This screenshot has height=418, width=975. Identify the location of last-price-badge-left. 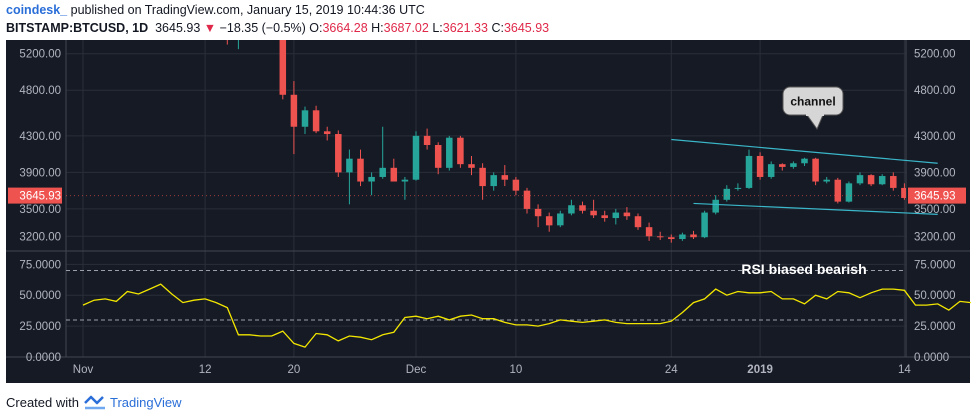
(35, 195).